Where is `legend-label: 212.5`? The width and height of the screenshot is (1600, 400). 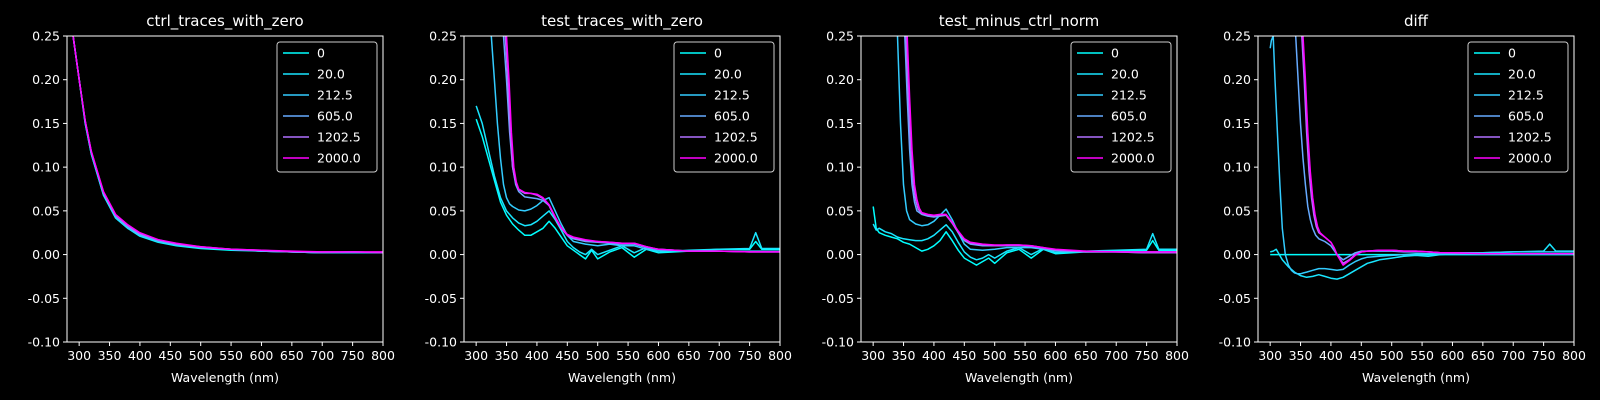 legend-label: 212.5 is located at coordinates (732, 95).